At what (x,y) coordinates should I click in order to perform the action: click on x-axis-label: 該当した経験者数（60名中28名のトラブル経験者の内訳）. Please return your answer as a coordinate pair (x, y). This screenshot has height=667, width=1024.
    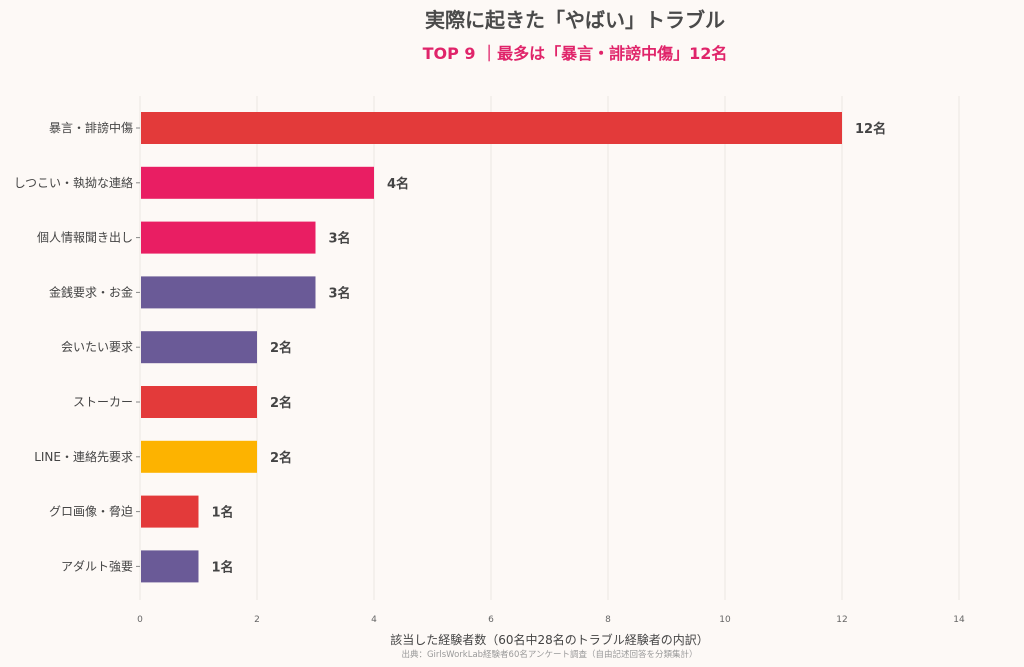
    Looking at the image, I should click on (549, 640).